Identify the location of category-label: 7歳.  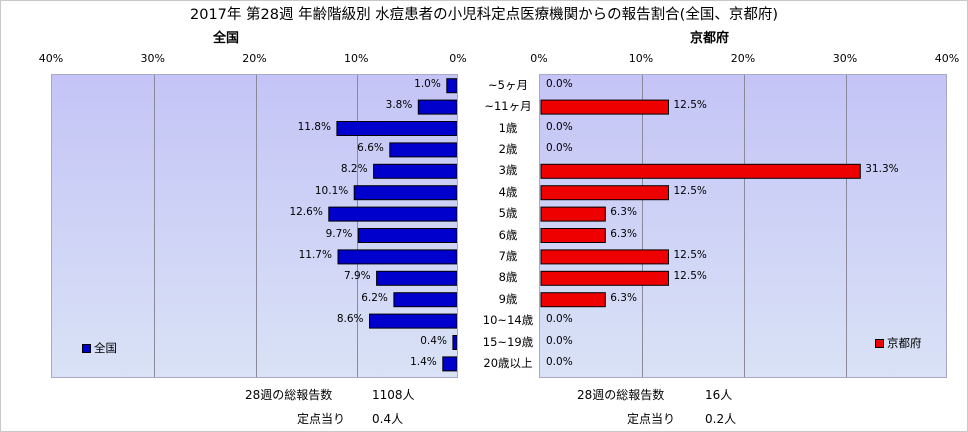
(508, 255).